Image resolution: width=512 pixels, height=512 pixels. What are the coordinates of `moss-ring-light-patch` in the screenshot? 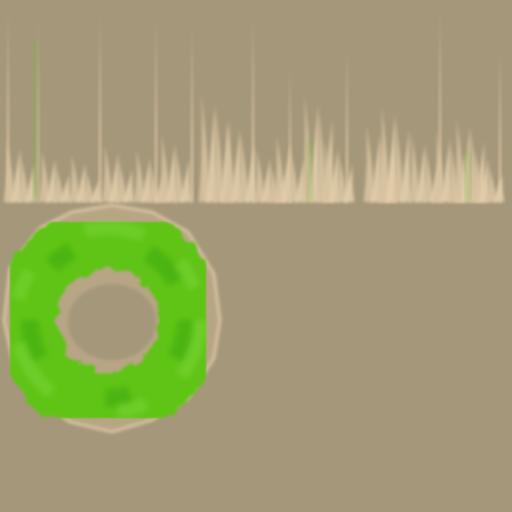 It's located at (108, 320).